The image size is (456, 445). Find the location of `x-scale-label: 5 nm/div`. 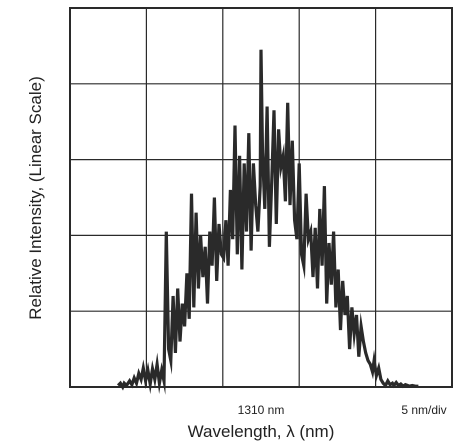

x-scale-label: 5 nm/div is located at coordinates (423, 410).